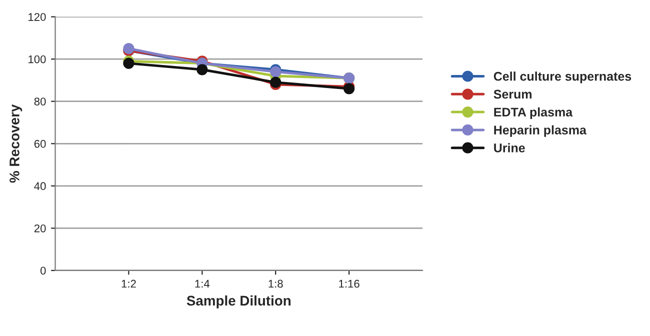 Image resolution: width=650 pixels, height=336 pixels. Describe the element at coordinates (129, 284) in the screenshot. I see `x-tick-label: 1:2` at that location.